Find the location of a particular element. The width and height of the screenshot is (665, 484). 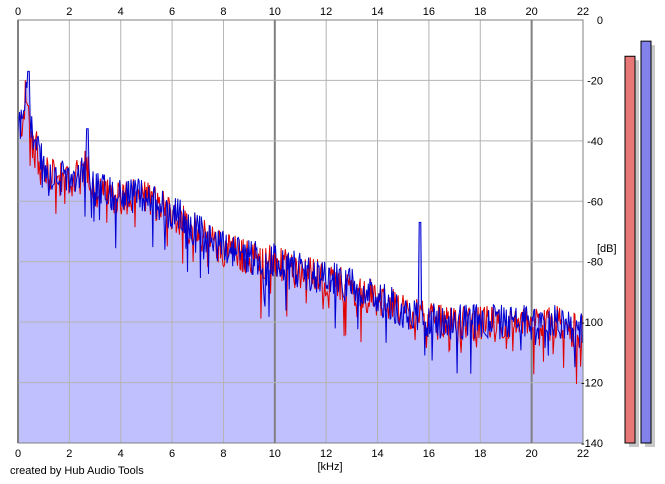

x-tick-label-bottom: 6 is located at coordinates (172, 454).